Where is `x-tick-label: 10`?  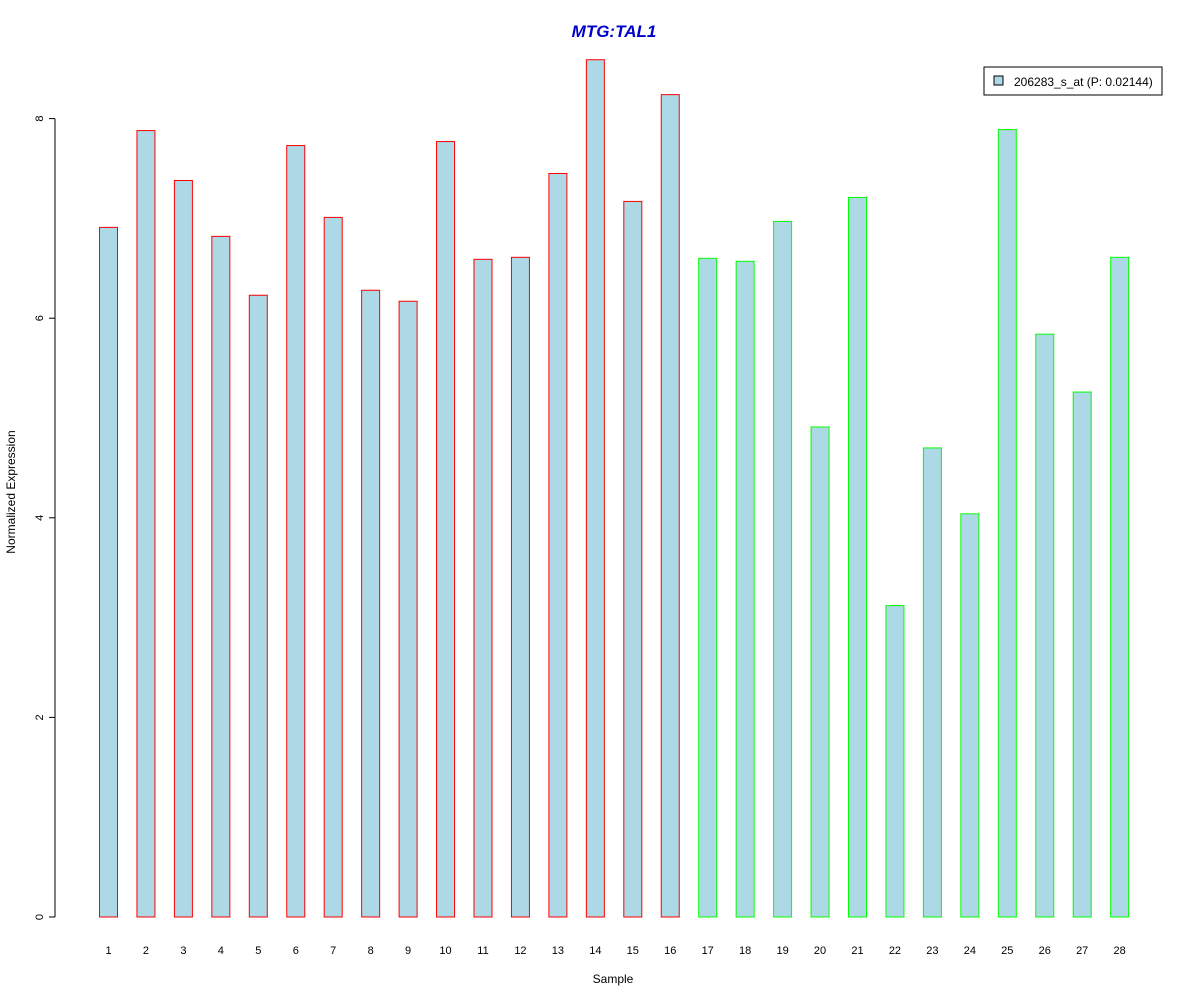 x-tick-label: 10 is located at coordinates (445, 951).